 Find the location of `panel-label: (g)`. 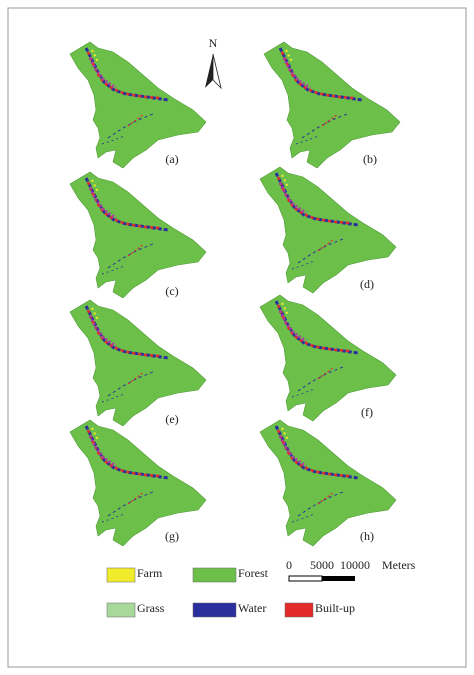

panel-label: (g) is located at coordinates (172, 536).